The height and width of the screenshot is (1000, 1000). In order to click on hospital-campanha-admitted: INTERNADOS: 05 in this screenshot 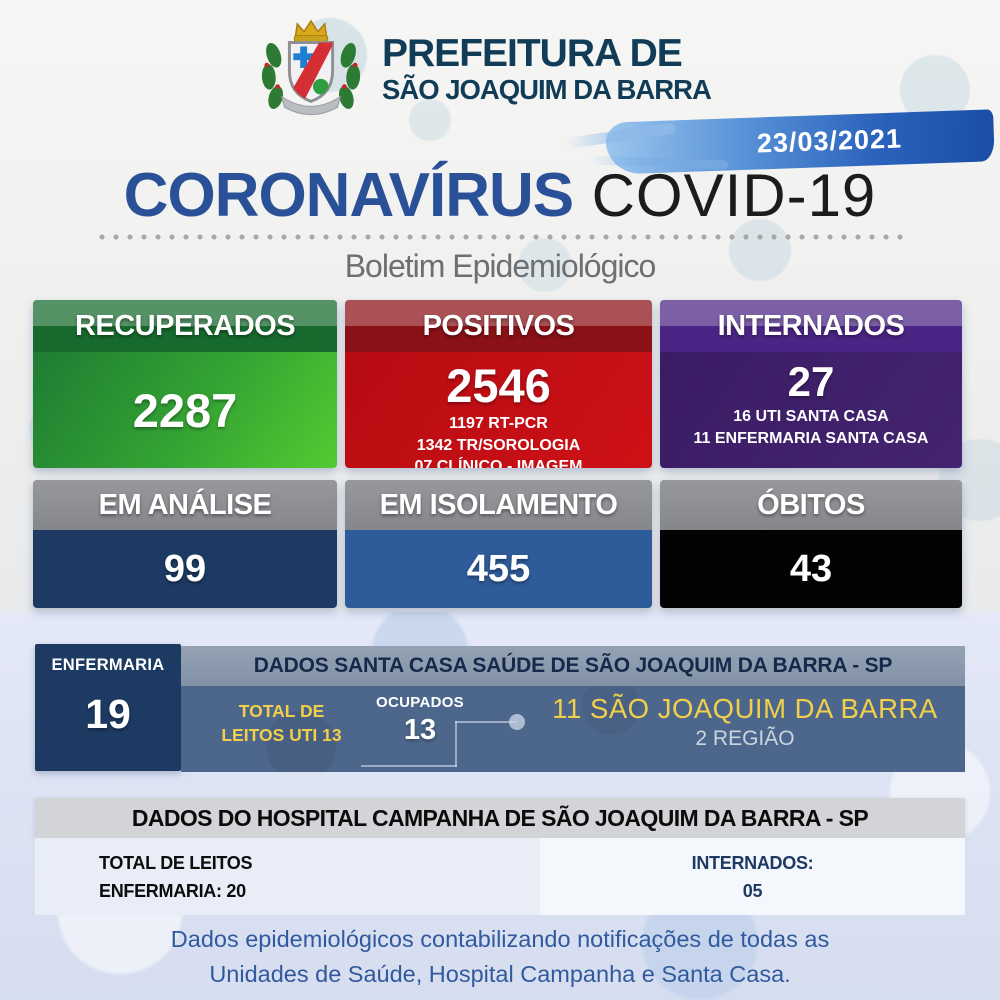, I will do `click(752, 878)`.